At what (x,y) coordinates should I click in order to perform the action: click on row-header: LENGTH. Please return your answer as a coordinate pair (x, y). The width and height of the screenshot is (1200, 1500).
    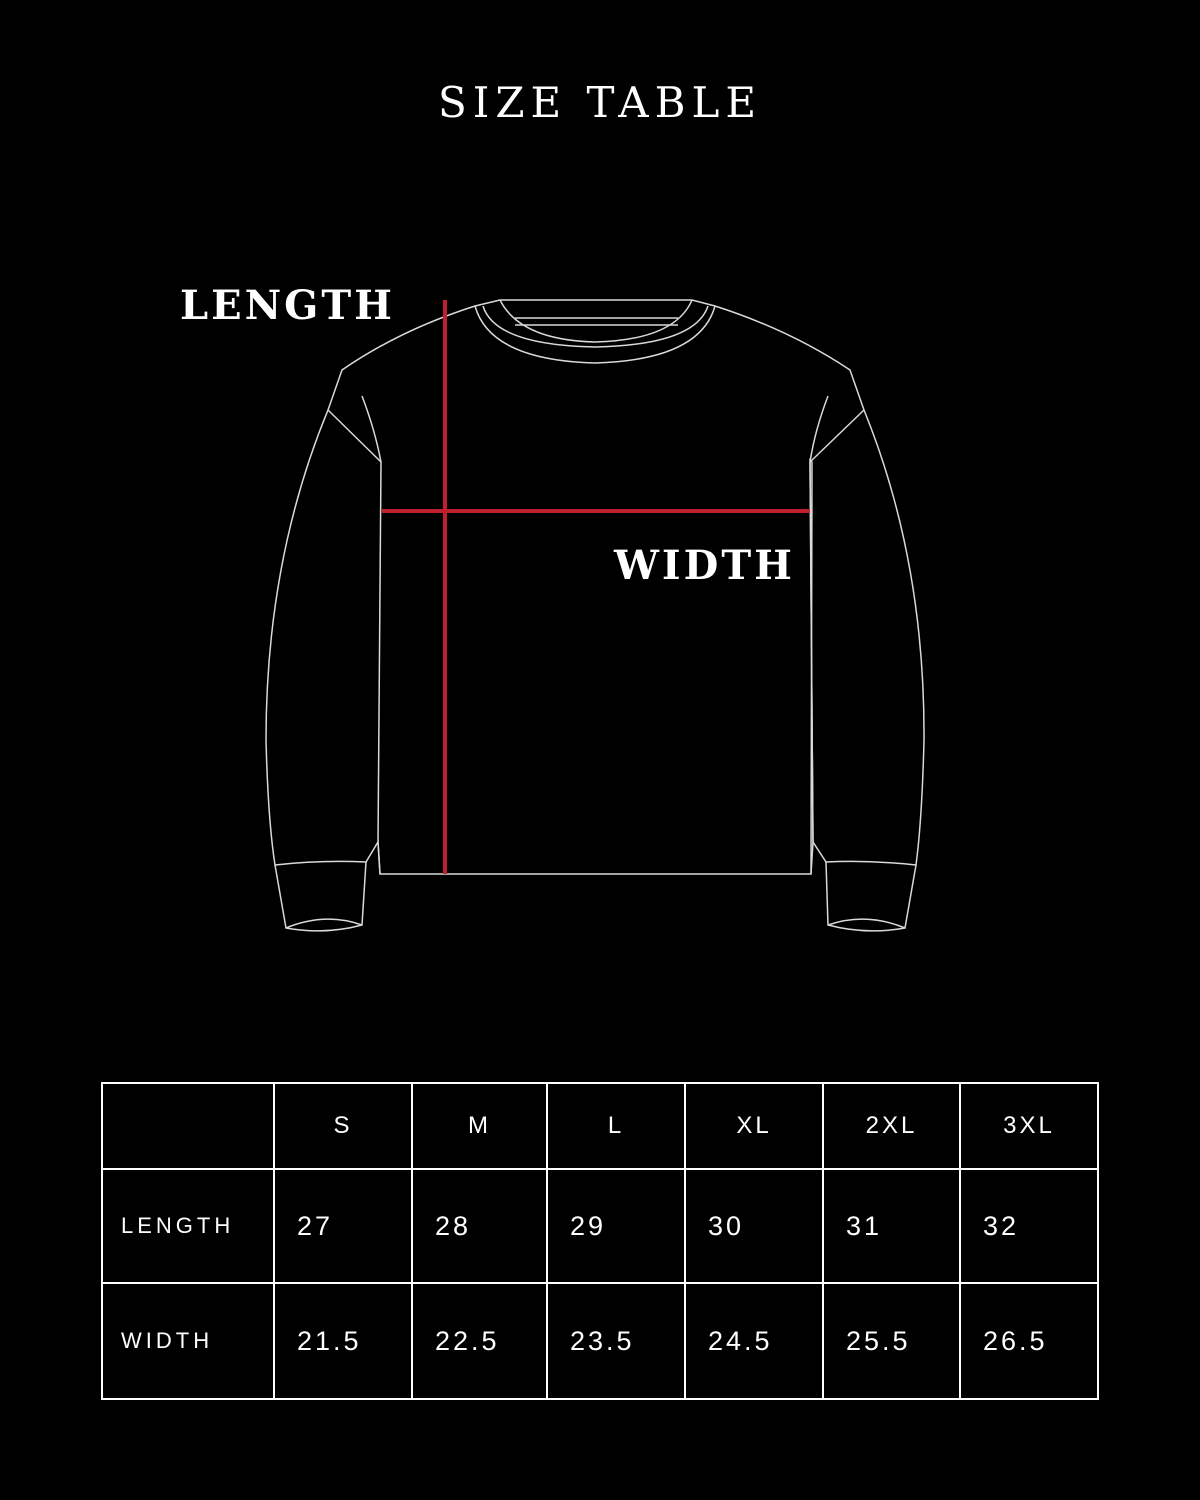
    Looking at the image, I should click on (188, 1226).